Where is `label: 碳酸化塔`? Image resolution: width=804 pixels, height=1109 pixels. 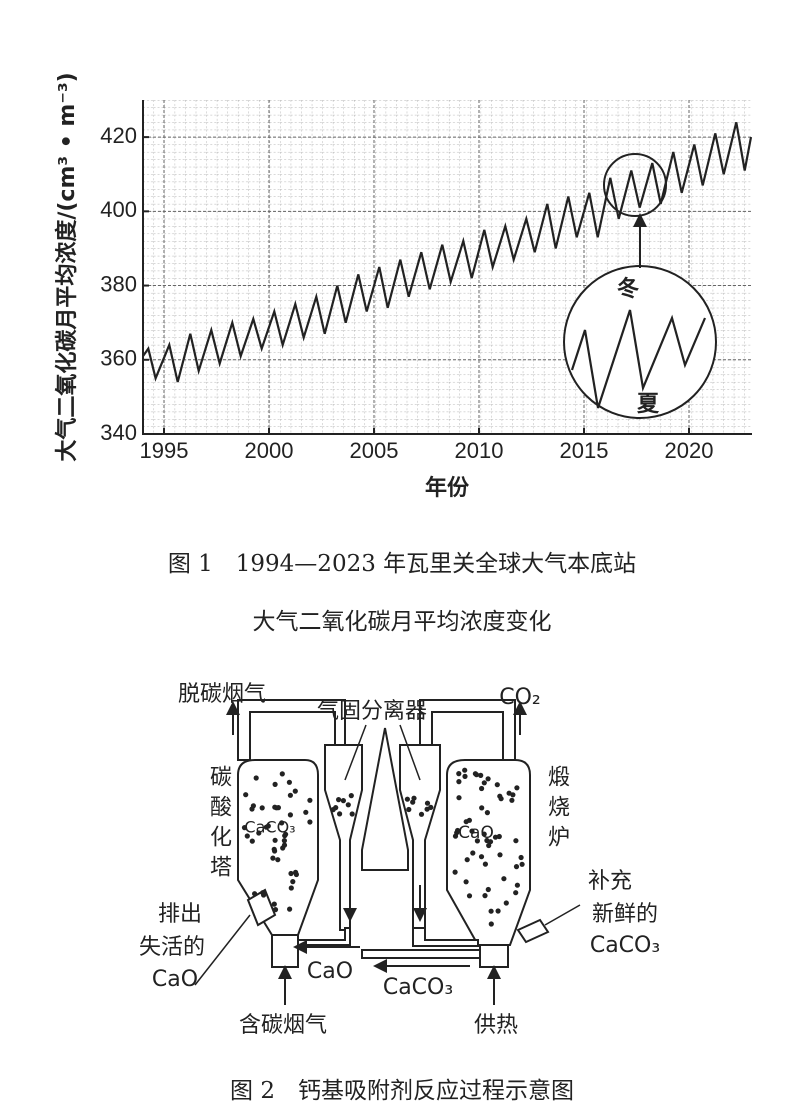
label: 碳酸化塔 is located at coordinates (219, 825).